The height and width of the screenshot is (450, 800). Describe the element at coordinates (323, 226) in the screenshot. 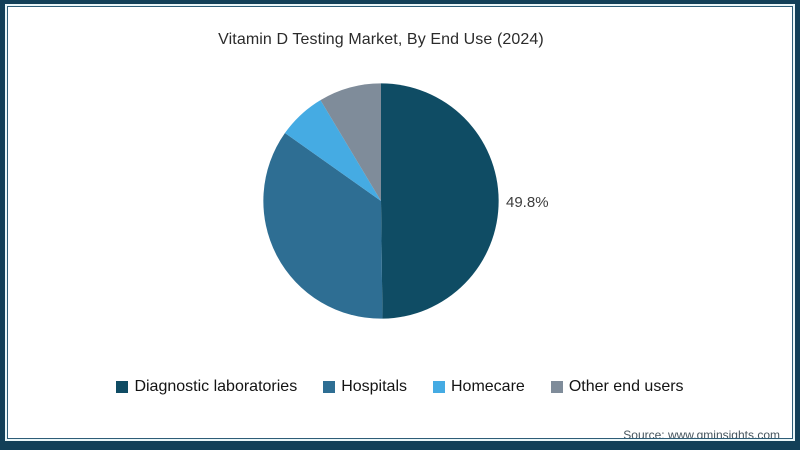

I see `pie-slice-hospitals` at that location.